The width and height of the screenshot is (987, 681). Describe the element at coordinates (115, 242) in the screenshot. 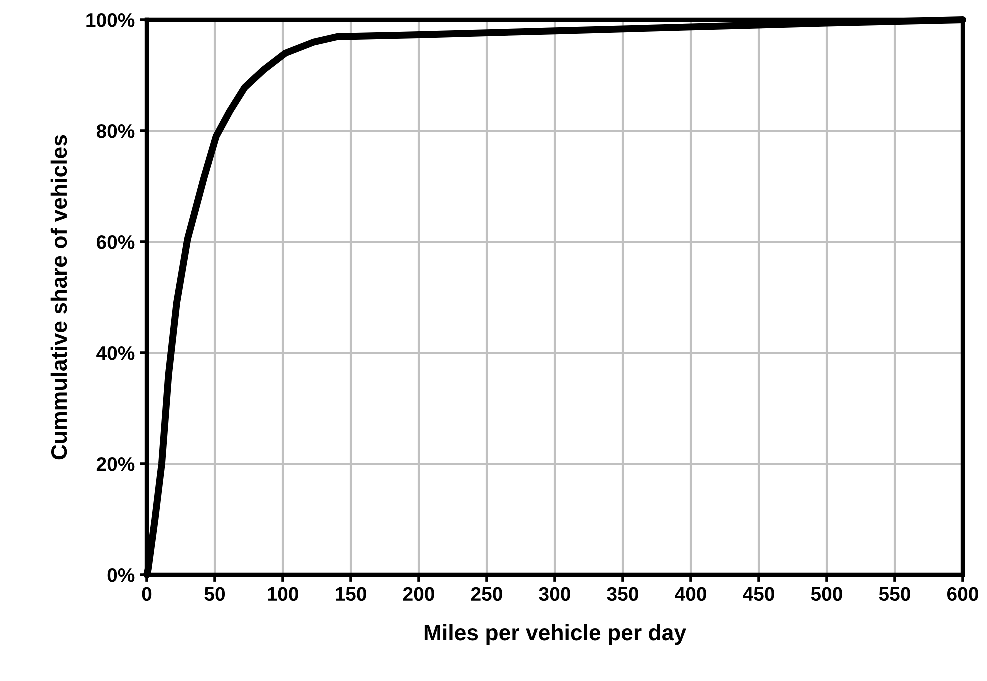

I see `y-tick-label: 60%` at that location.